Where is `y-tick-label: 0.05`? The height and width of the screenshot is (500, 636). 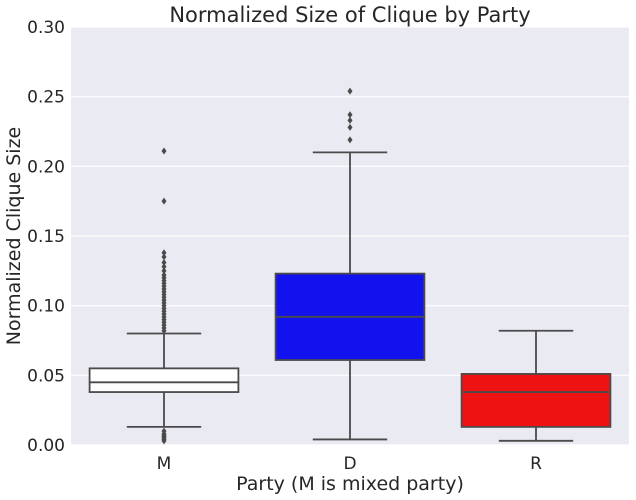 y-tick-label: 0.05 is located at coordinates (46, 376).